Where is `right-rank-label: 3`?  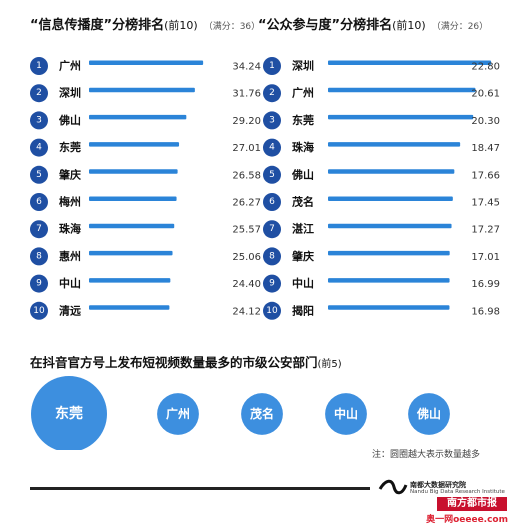 right-rank-label: 3 is located at coordinates (272, 120).